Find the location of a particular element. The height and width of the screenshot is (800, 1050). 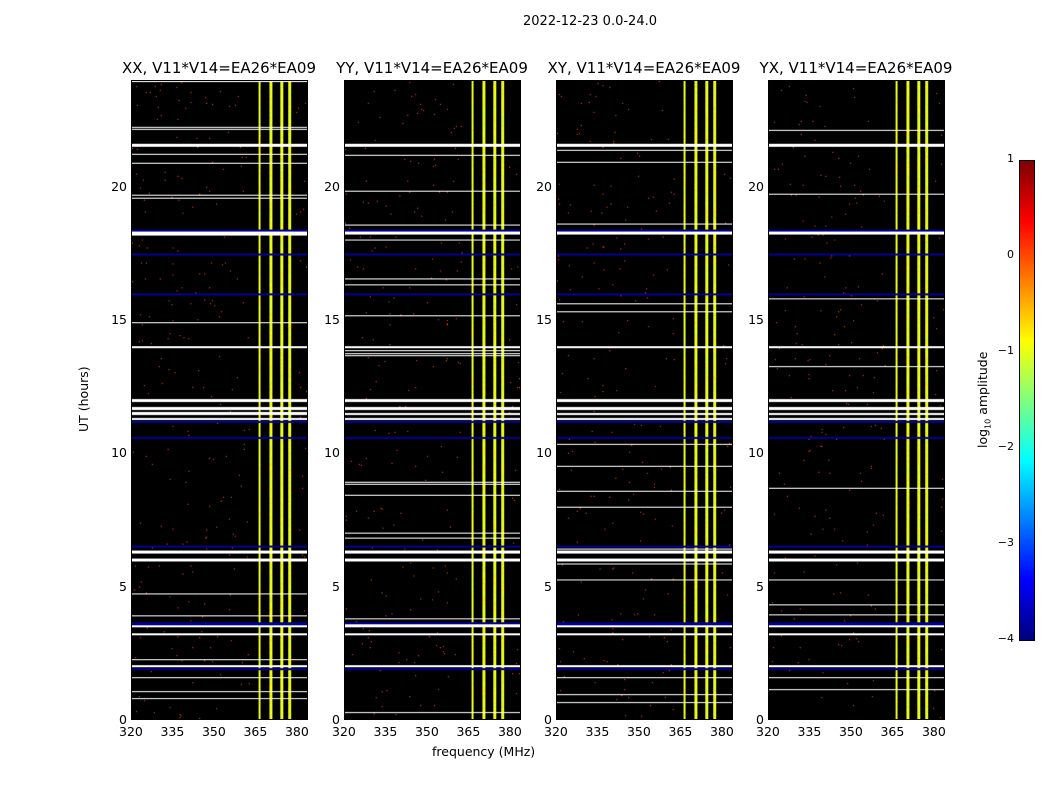

figure-suptitle: 2022-12-23 0.0-24.0 is located at coordinates (590, 21).